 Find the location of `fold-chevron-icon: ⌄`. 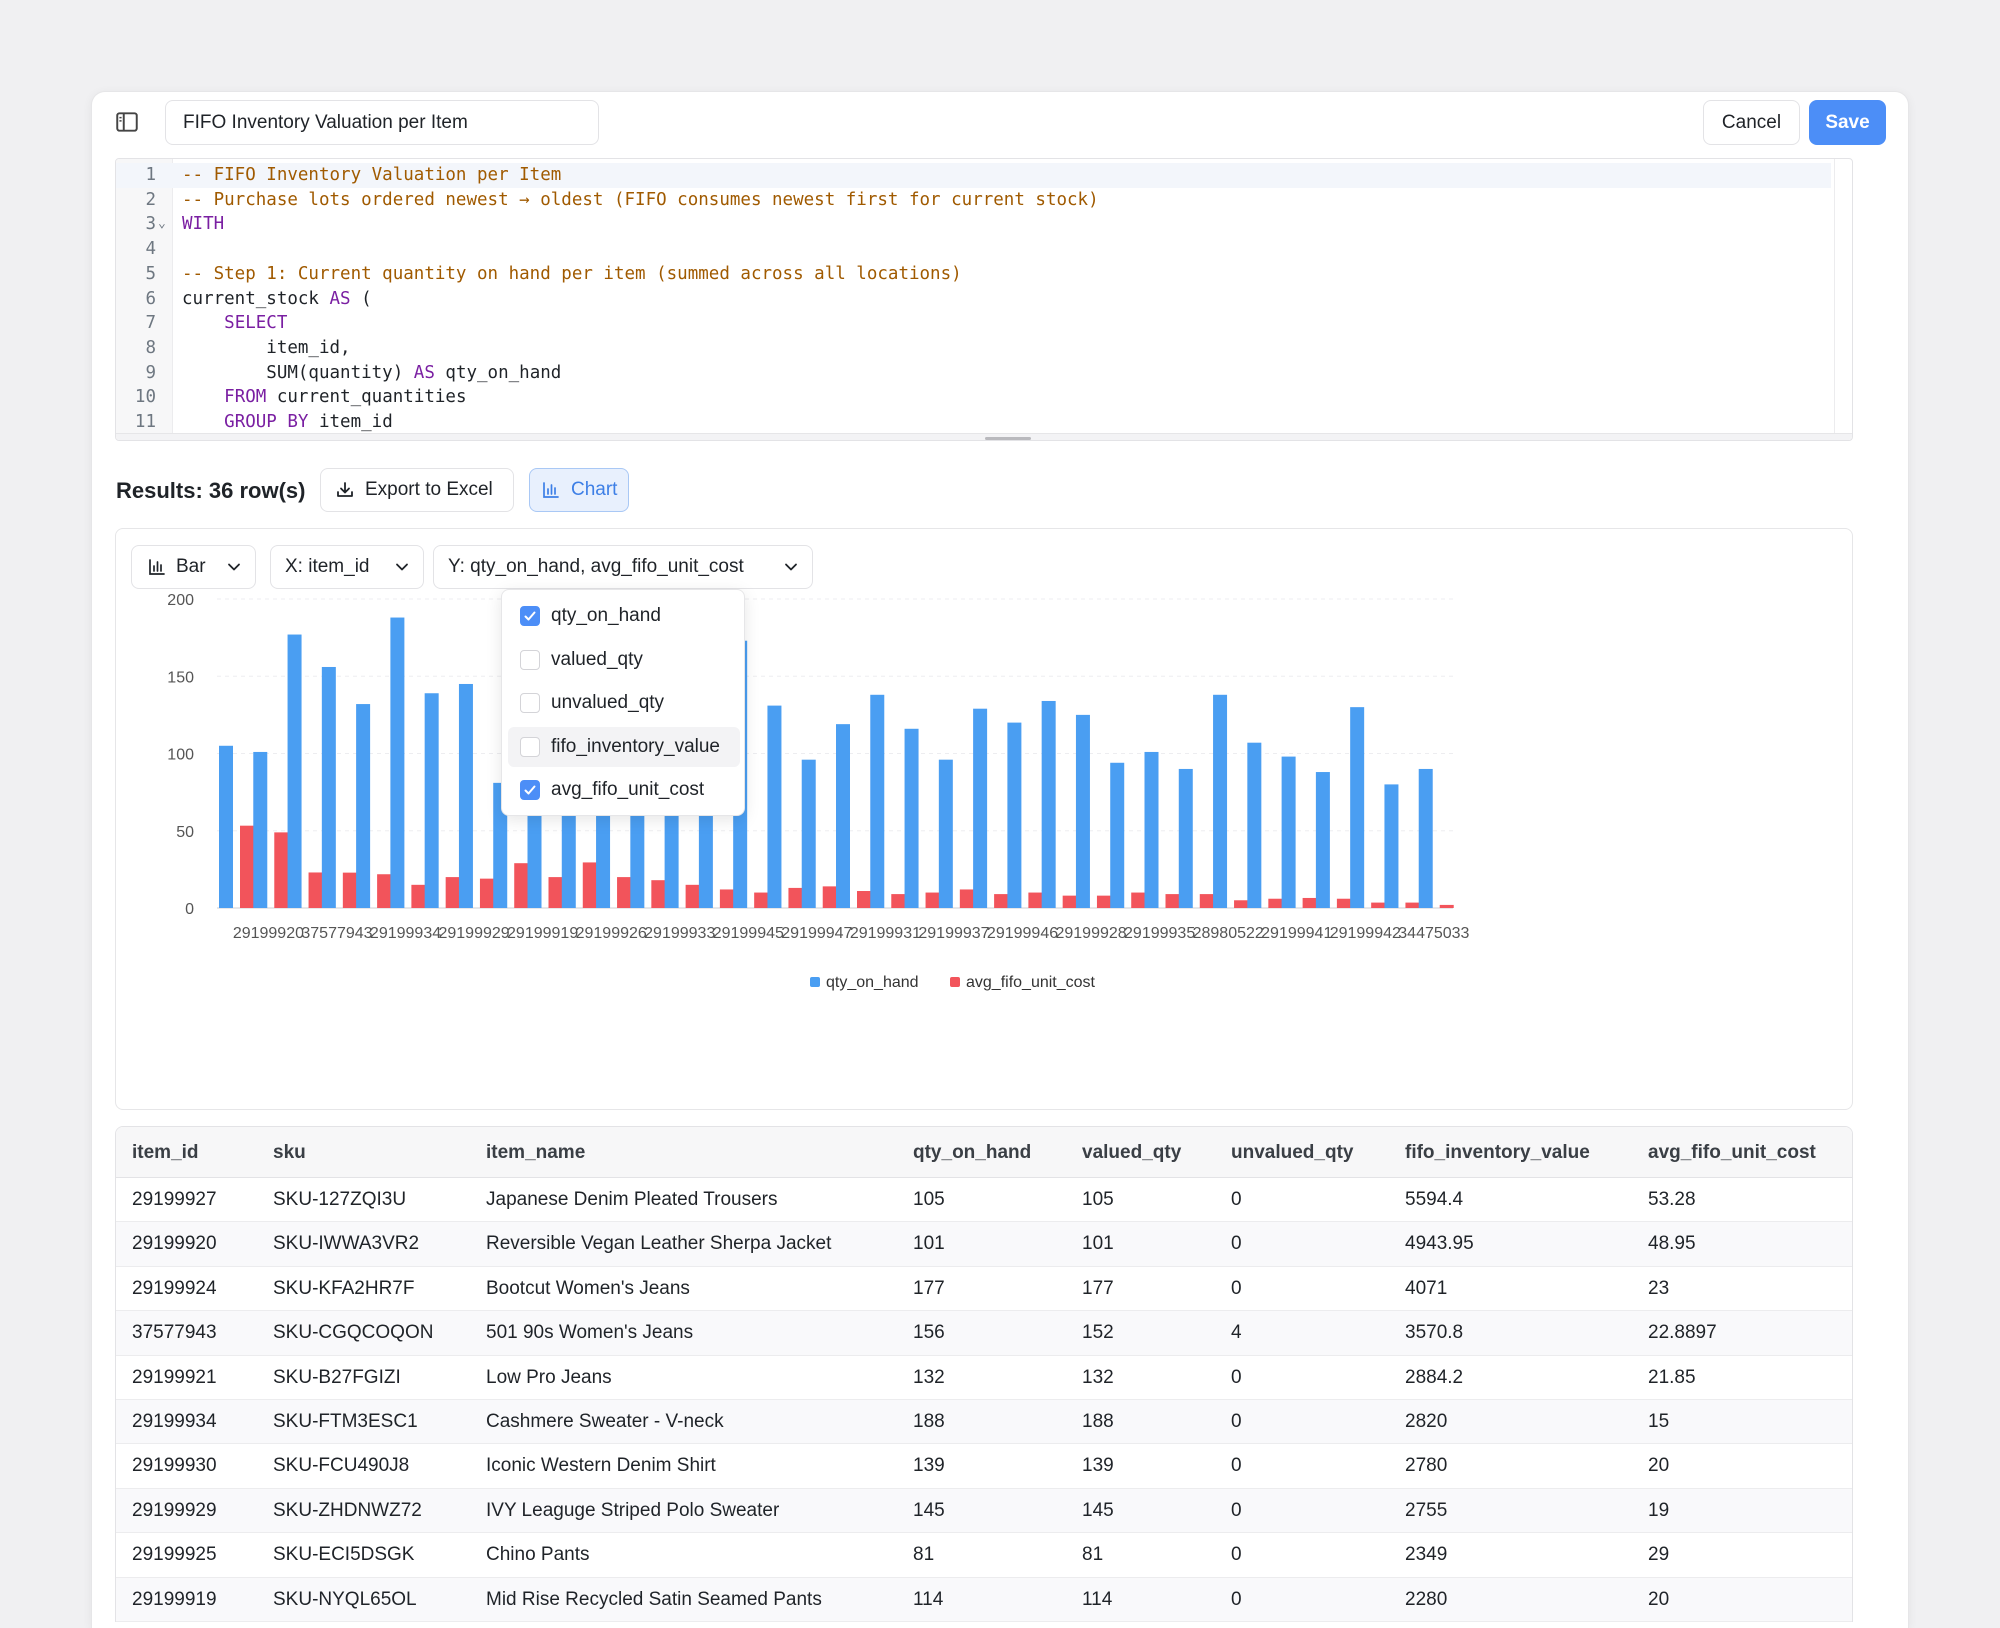

fold-chevron-icon: ⌄ is located at coordinates (162, 224).